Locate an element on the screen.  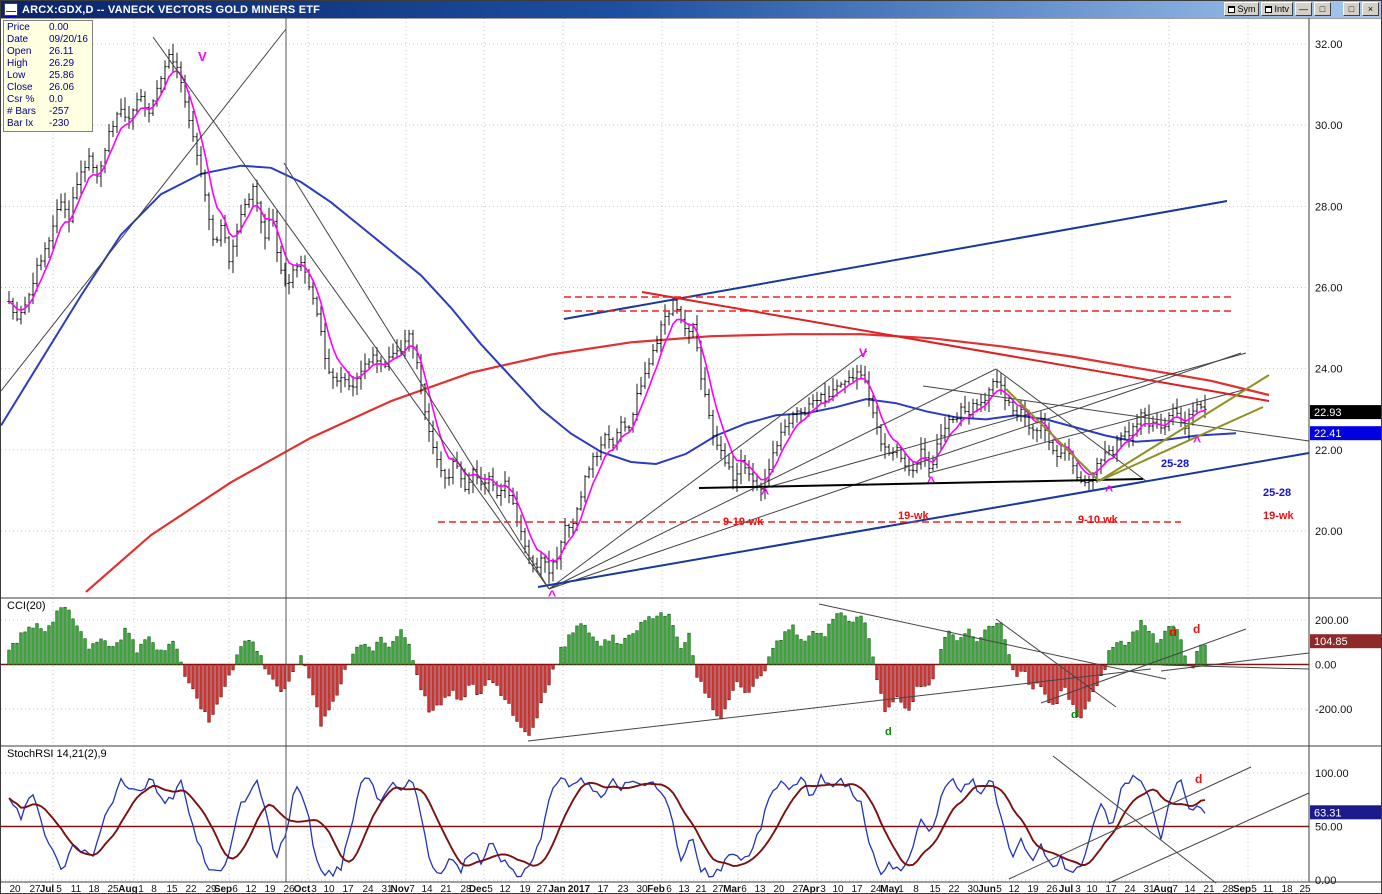
restore-button: □ is located at coordinates (1351, 9).